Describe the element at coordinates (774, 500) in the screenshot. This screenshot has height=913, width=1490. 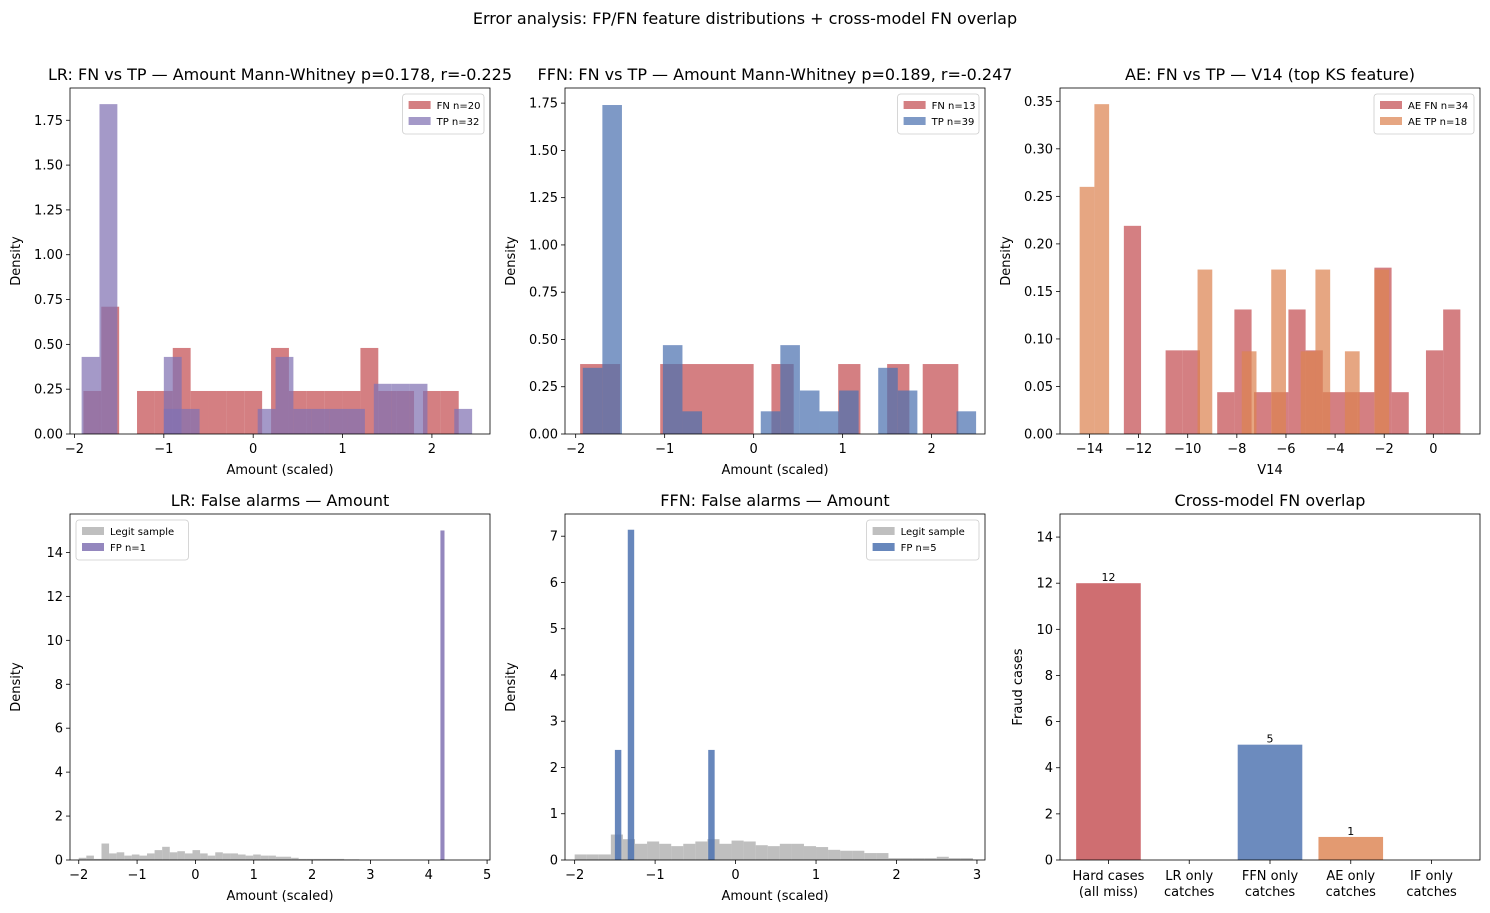
I see `chart-title: FFN: False alarms — Amount` at that location.